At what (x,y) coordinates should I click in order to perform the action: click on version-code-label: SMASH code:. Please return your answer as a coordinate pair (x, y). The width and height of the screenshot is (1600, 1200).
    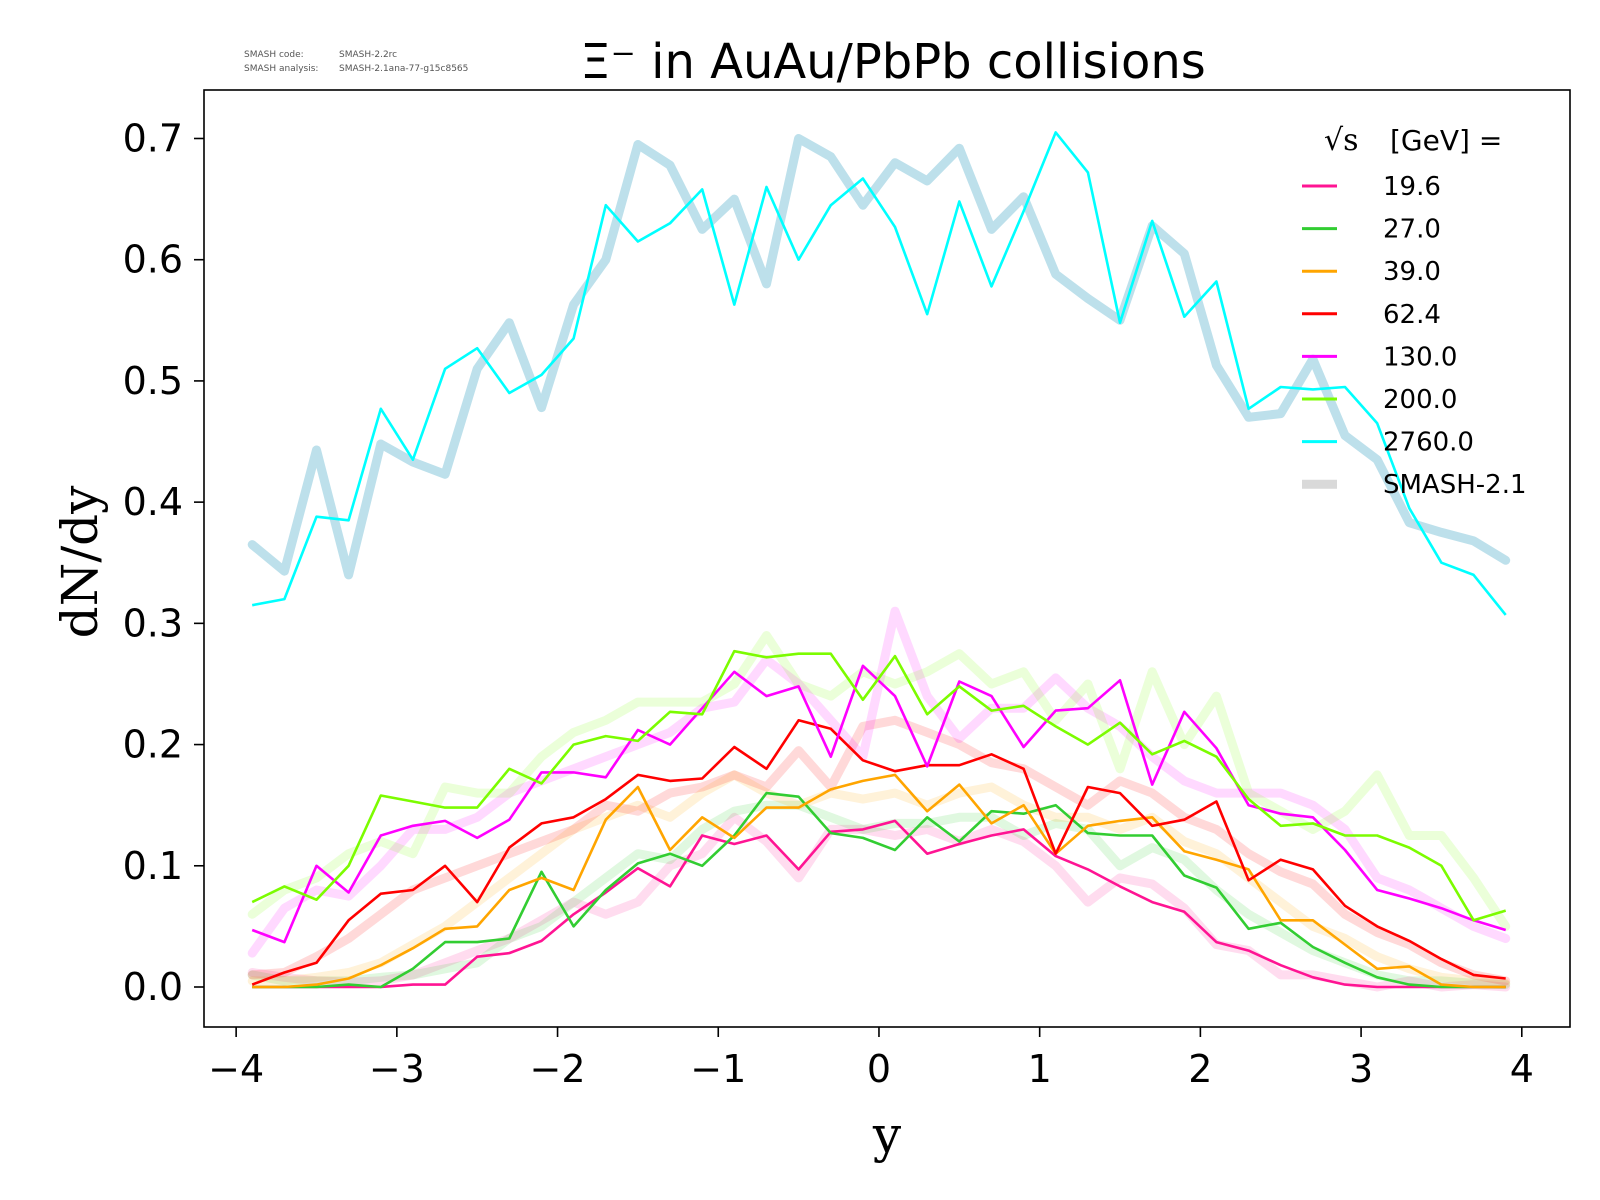
    Looking at the image, I should click on (274, 55).